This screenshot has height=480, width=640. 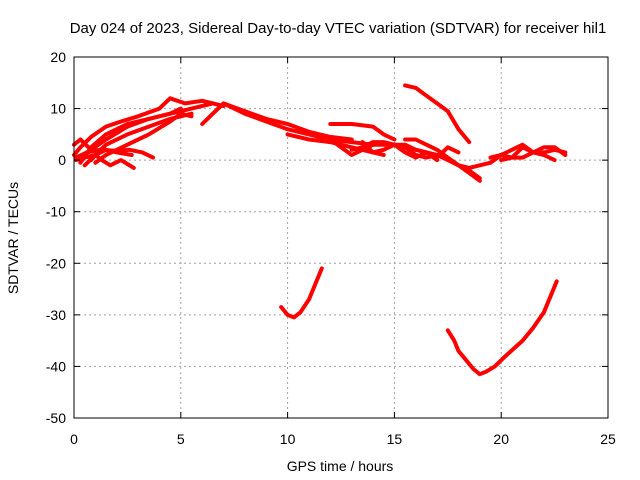 I want to click on y-axis-label: SDTVAR / TECUs, so click(x=13, y=238).